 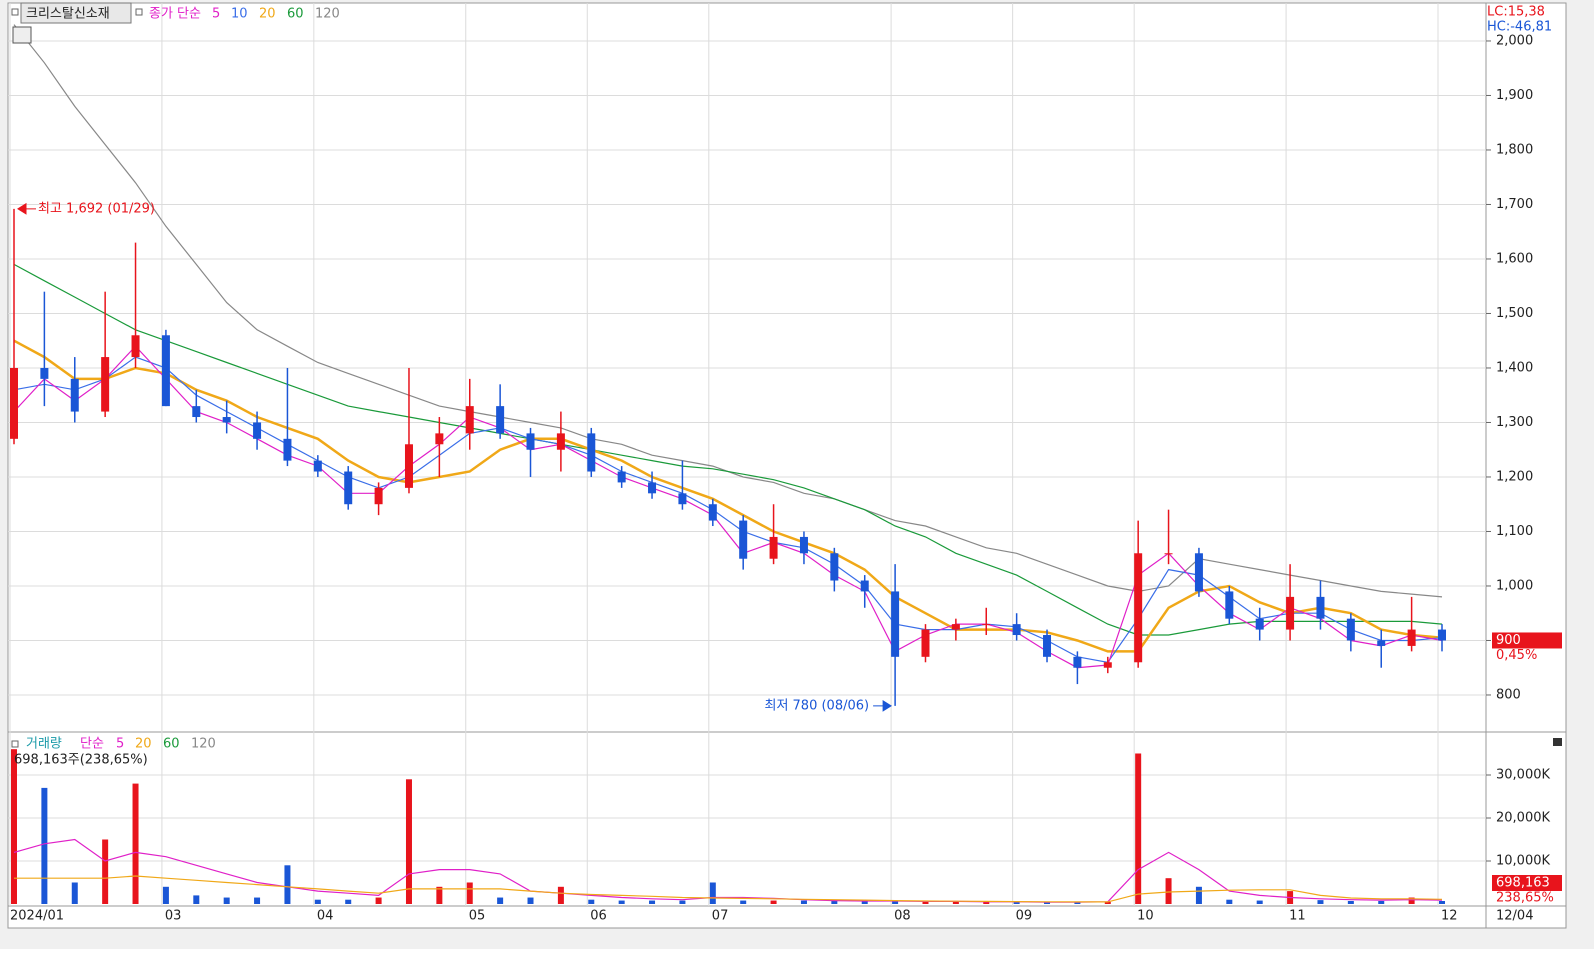 I want to click on table-icon, so click(x=22, y=35).